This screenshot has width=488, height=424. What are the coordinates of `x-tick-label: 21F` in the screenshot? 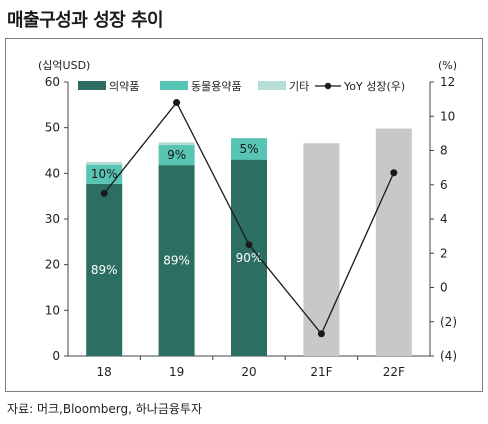 It's located at (321, 372).